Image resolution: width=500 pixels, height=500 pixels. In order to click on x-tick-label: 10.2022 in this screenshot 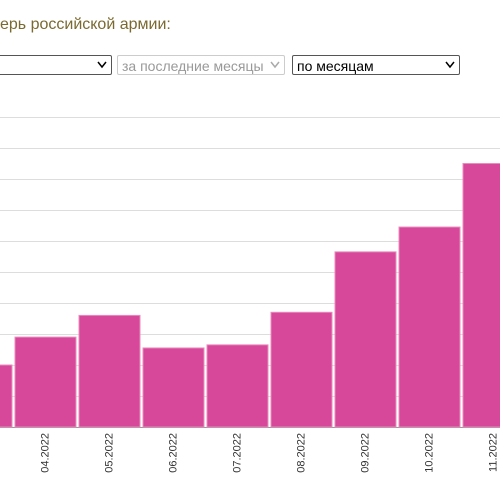, I will do `click(429, 453)`.